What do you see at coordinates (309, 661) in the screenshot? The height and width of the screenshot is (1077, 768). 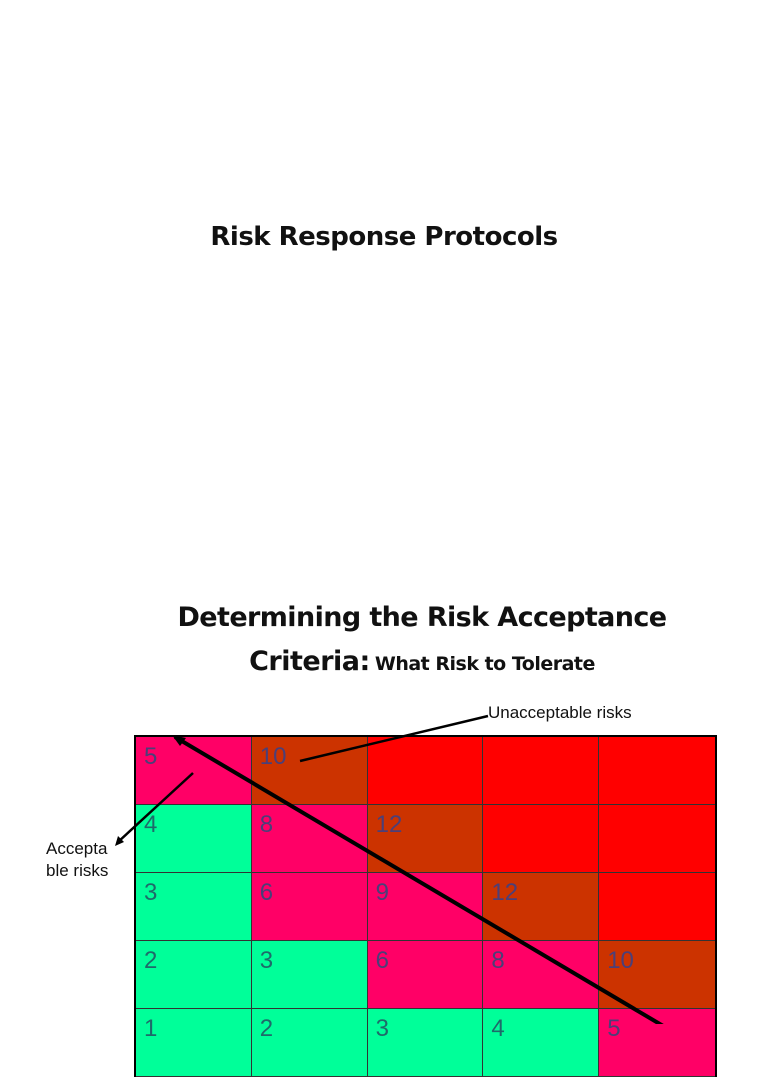 I see `subtitle-criteria: Criteria:` at bounding box center [309, 661].